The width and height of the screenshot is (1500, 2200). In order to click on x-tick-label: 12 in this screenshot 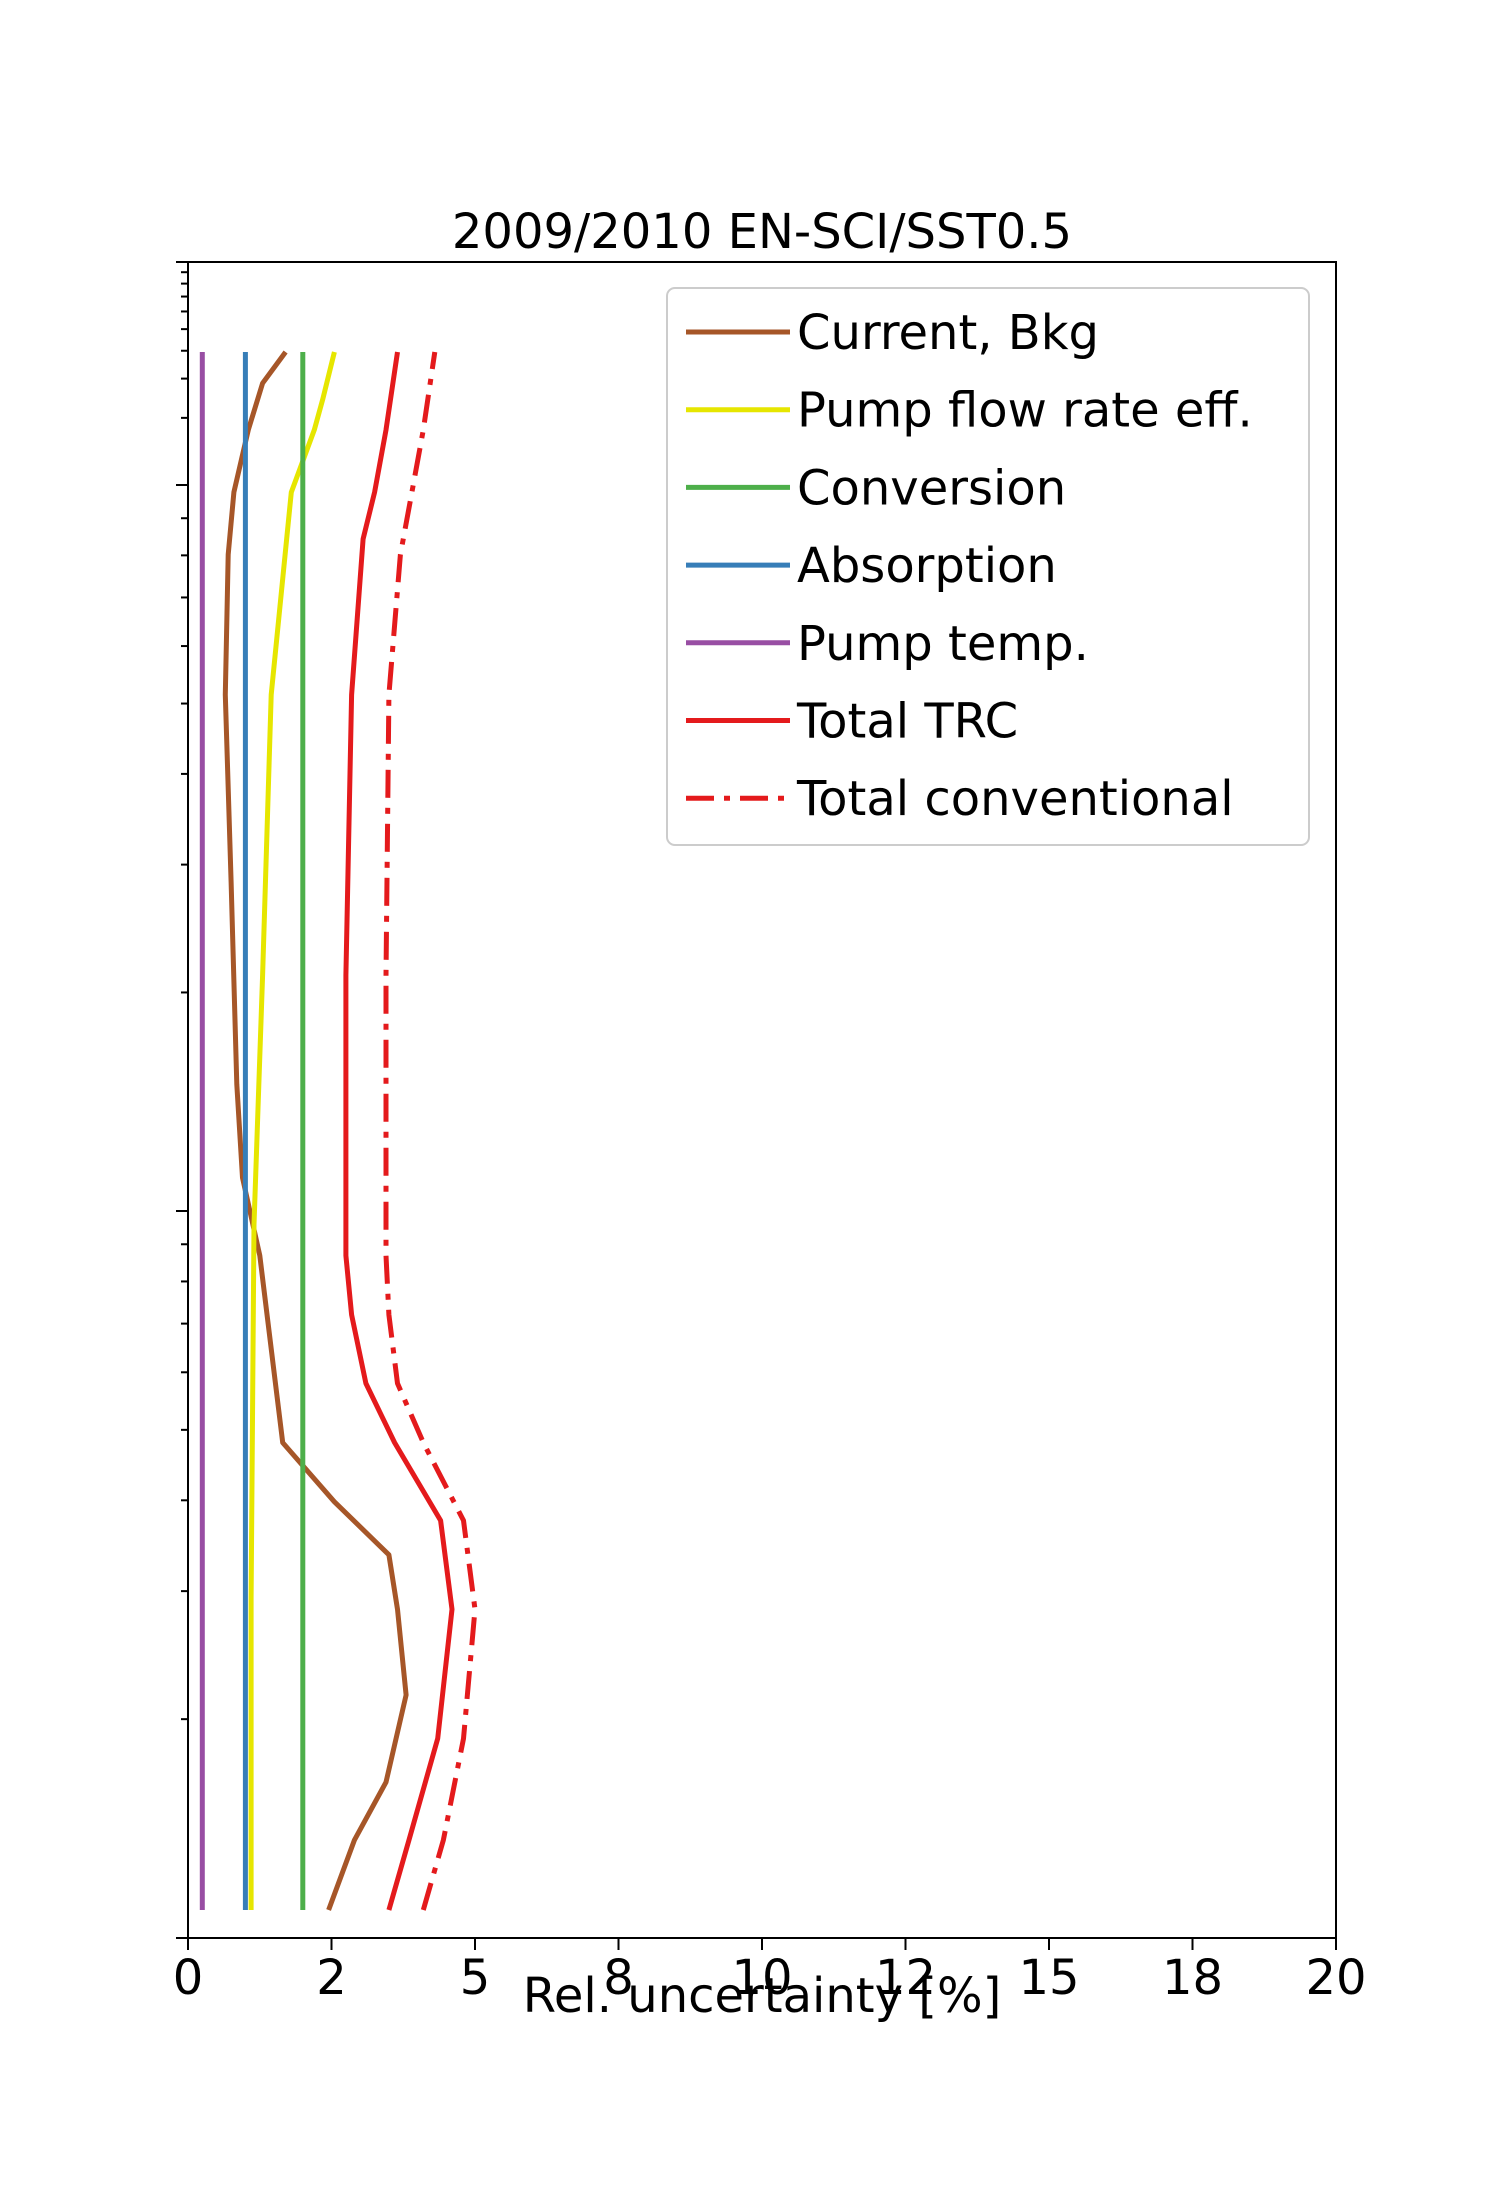, I will do `click(905, 1978)`.